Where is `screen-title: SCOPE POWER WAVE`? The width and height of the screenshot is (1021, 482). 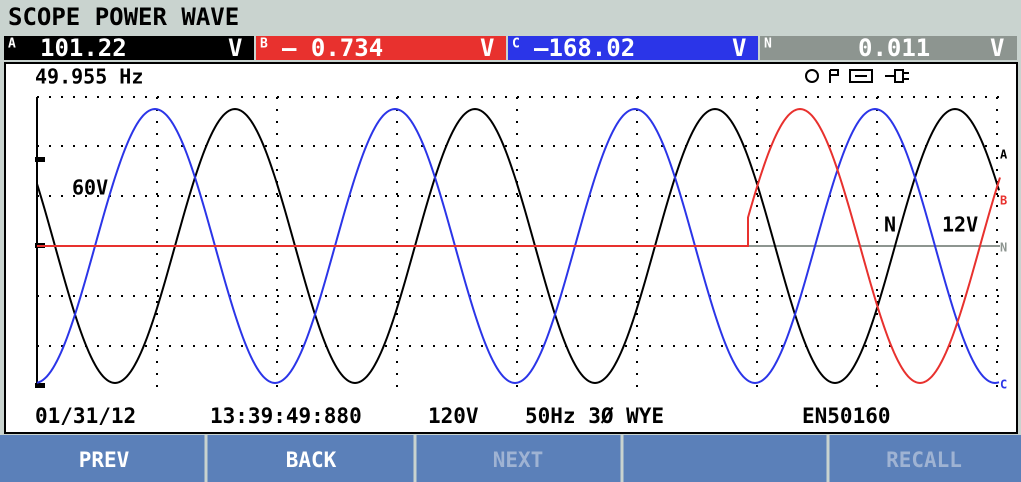
screen-title: SCOPE POWER WAVE is located at coordinates (123, 17).